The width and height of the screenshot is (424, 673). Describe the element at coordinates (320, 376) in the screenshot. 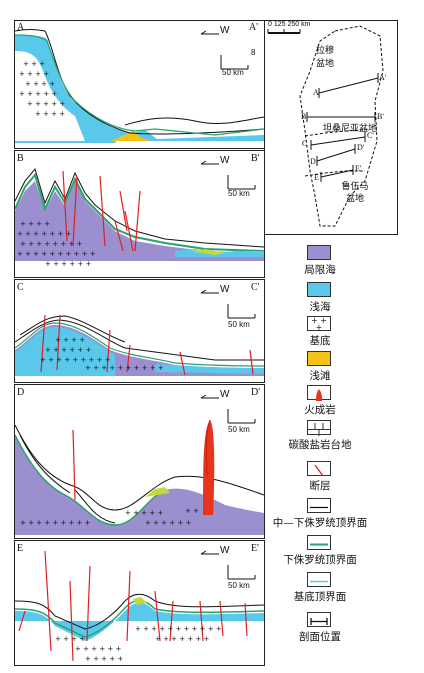

I see `legend-label: 浅滩` at that location.